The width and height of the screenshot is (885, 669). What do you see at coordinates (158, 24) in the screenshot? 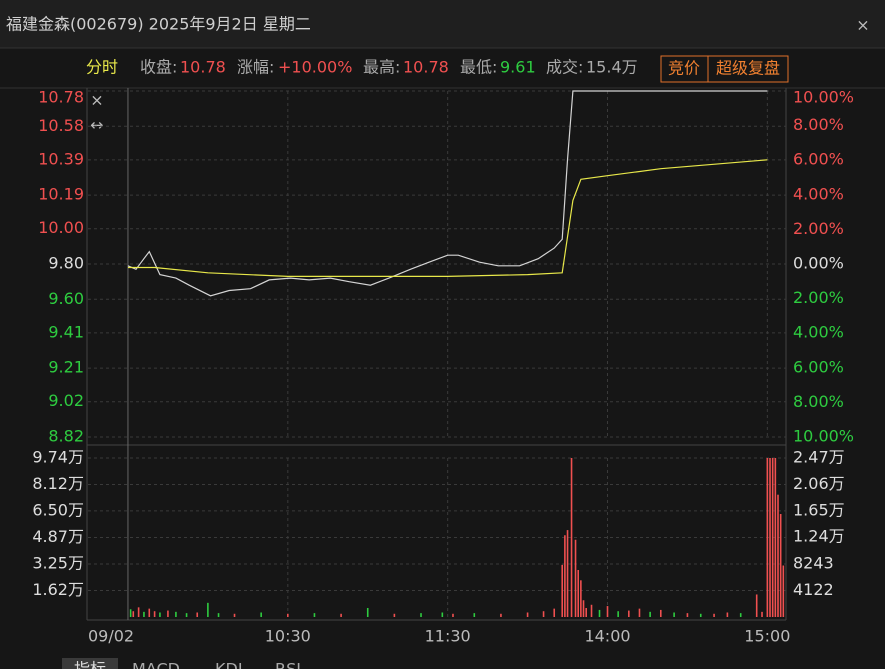
I see `window-title: 福建金森(002679) 2025年9月2日 星期二` at bounding box center [158, 24].